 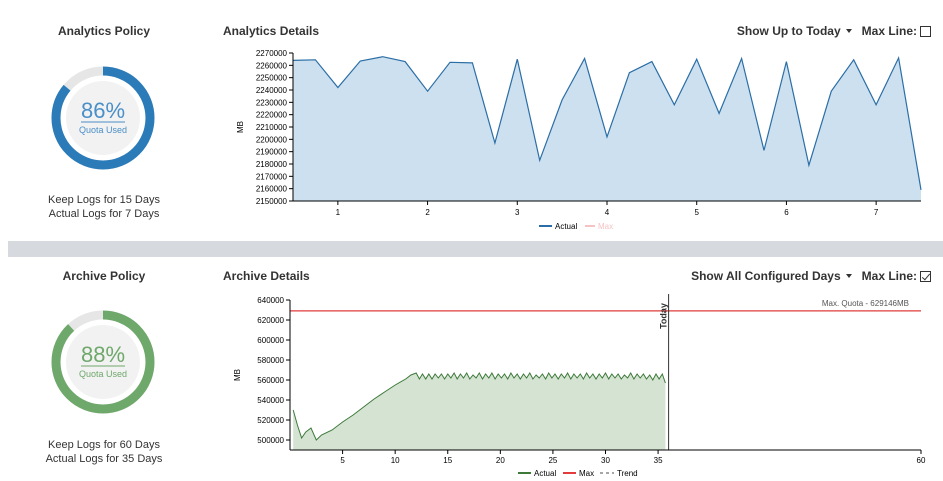 I want to click on archive-range-dropdown: Show All Configured Days, so click(x=771, y=276).